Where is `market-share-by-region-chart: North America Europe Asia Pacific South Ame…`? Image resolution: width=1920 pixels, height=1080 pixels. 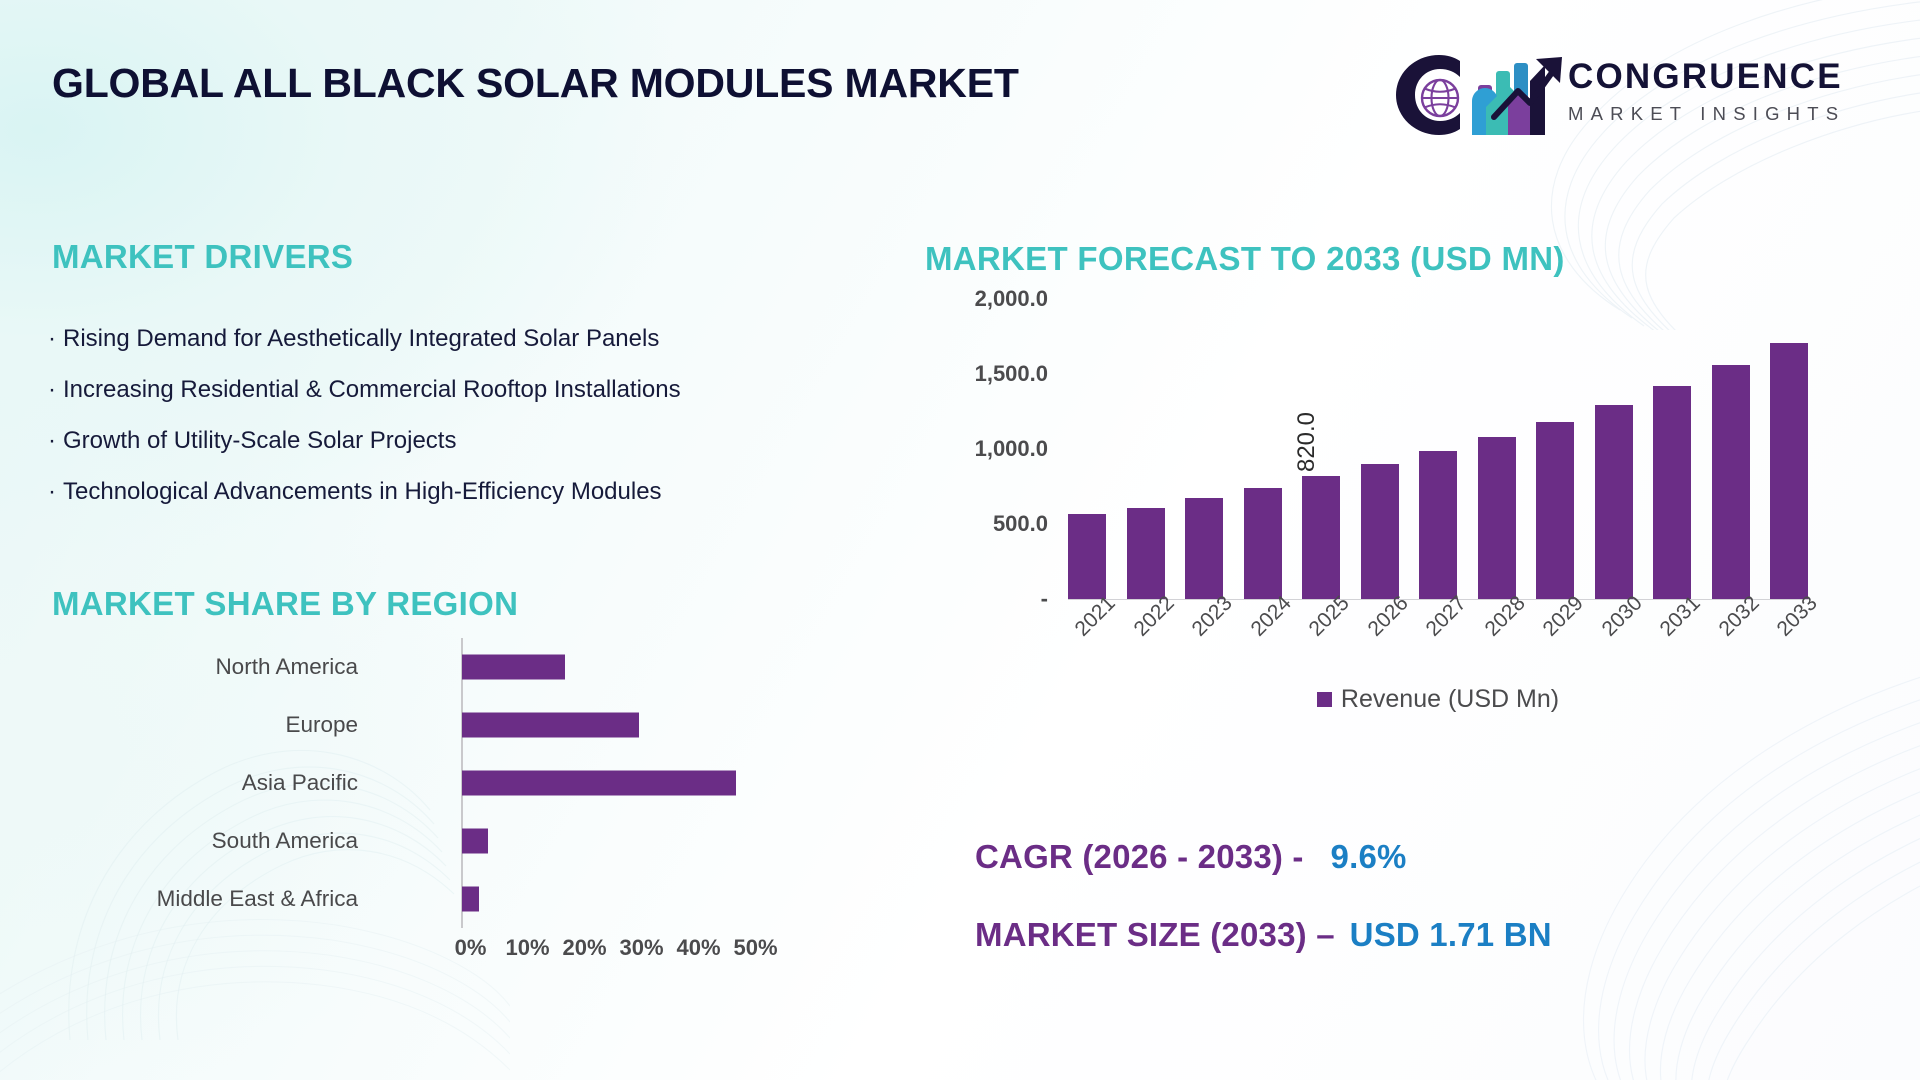
market-share-by-region-chart: North America Europe Asia Pacific South Ame… is located at coordinates (440, 803).